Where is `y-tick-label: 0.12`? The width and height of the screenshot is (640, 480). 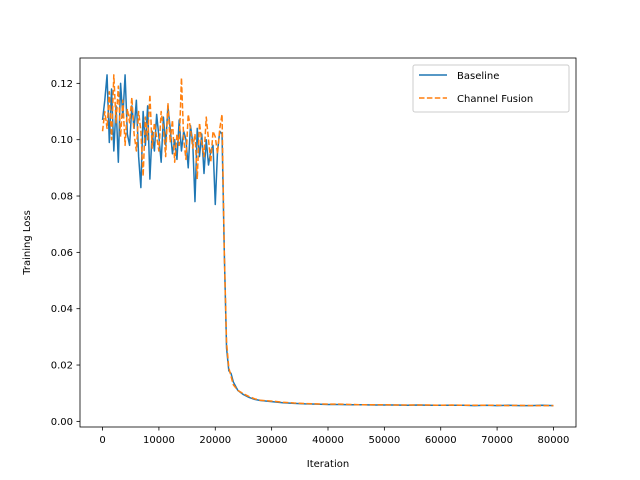
y-tick-label: 0.12 is located at coordinates (62, 84).